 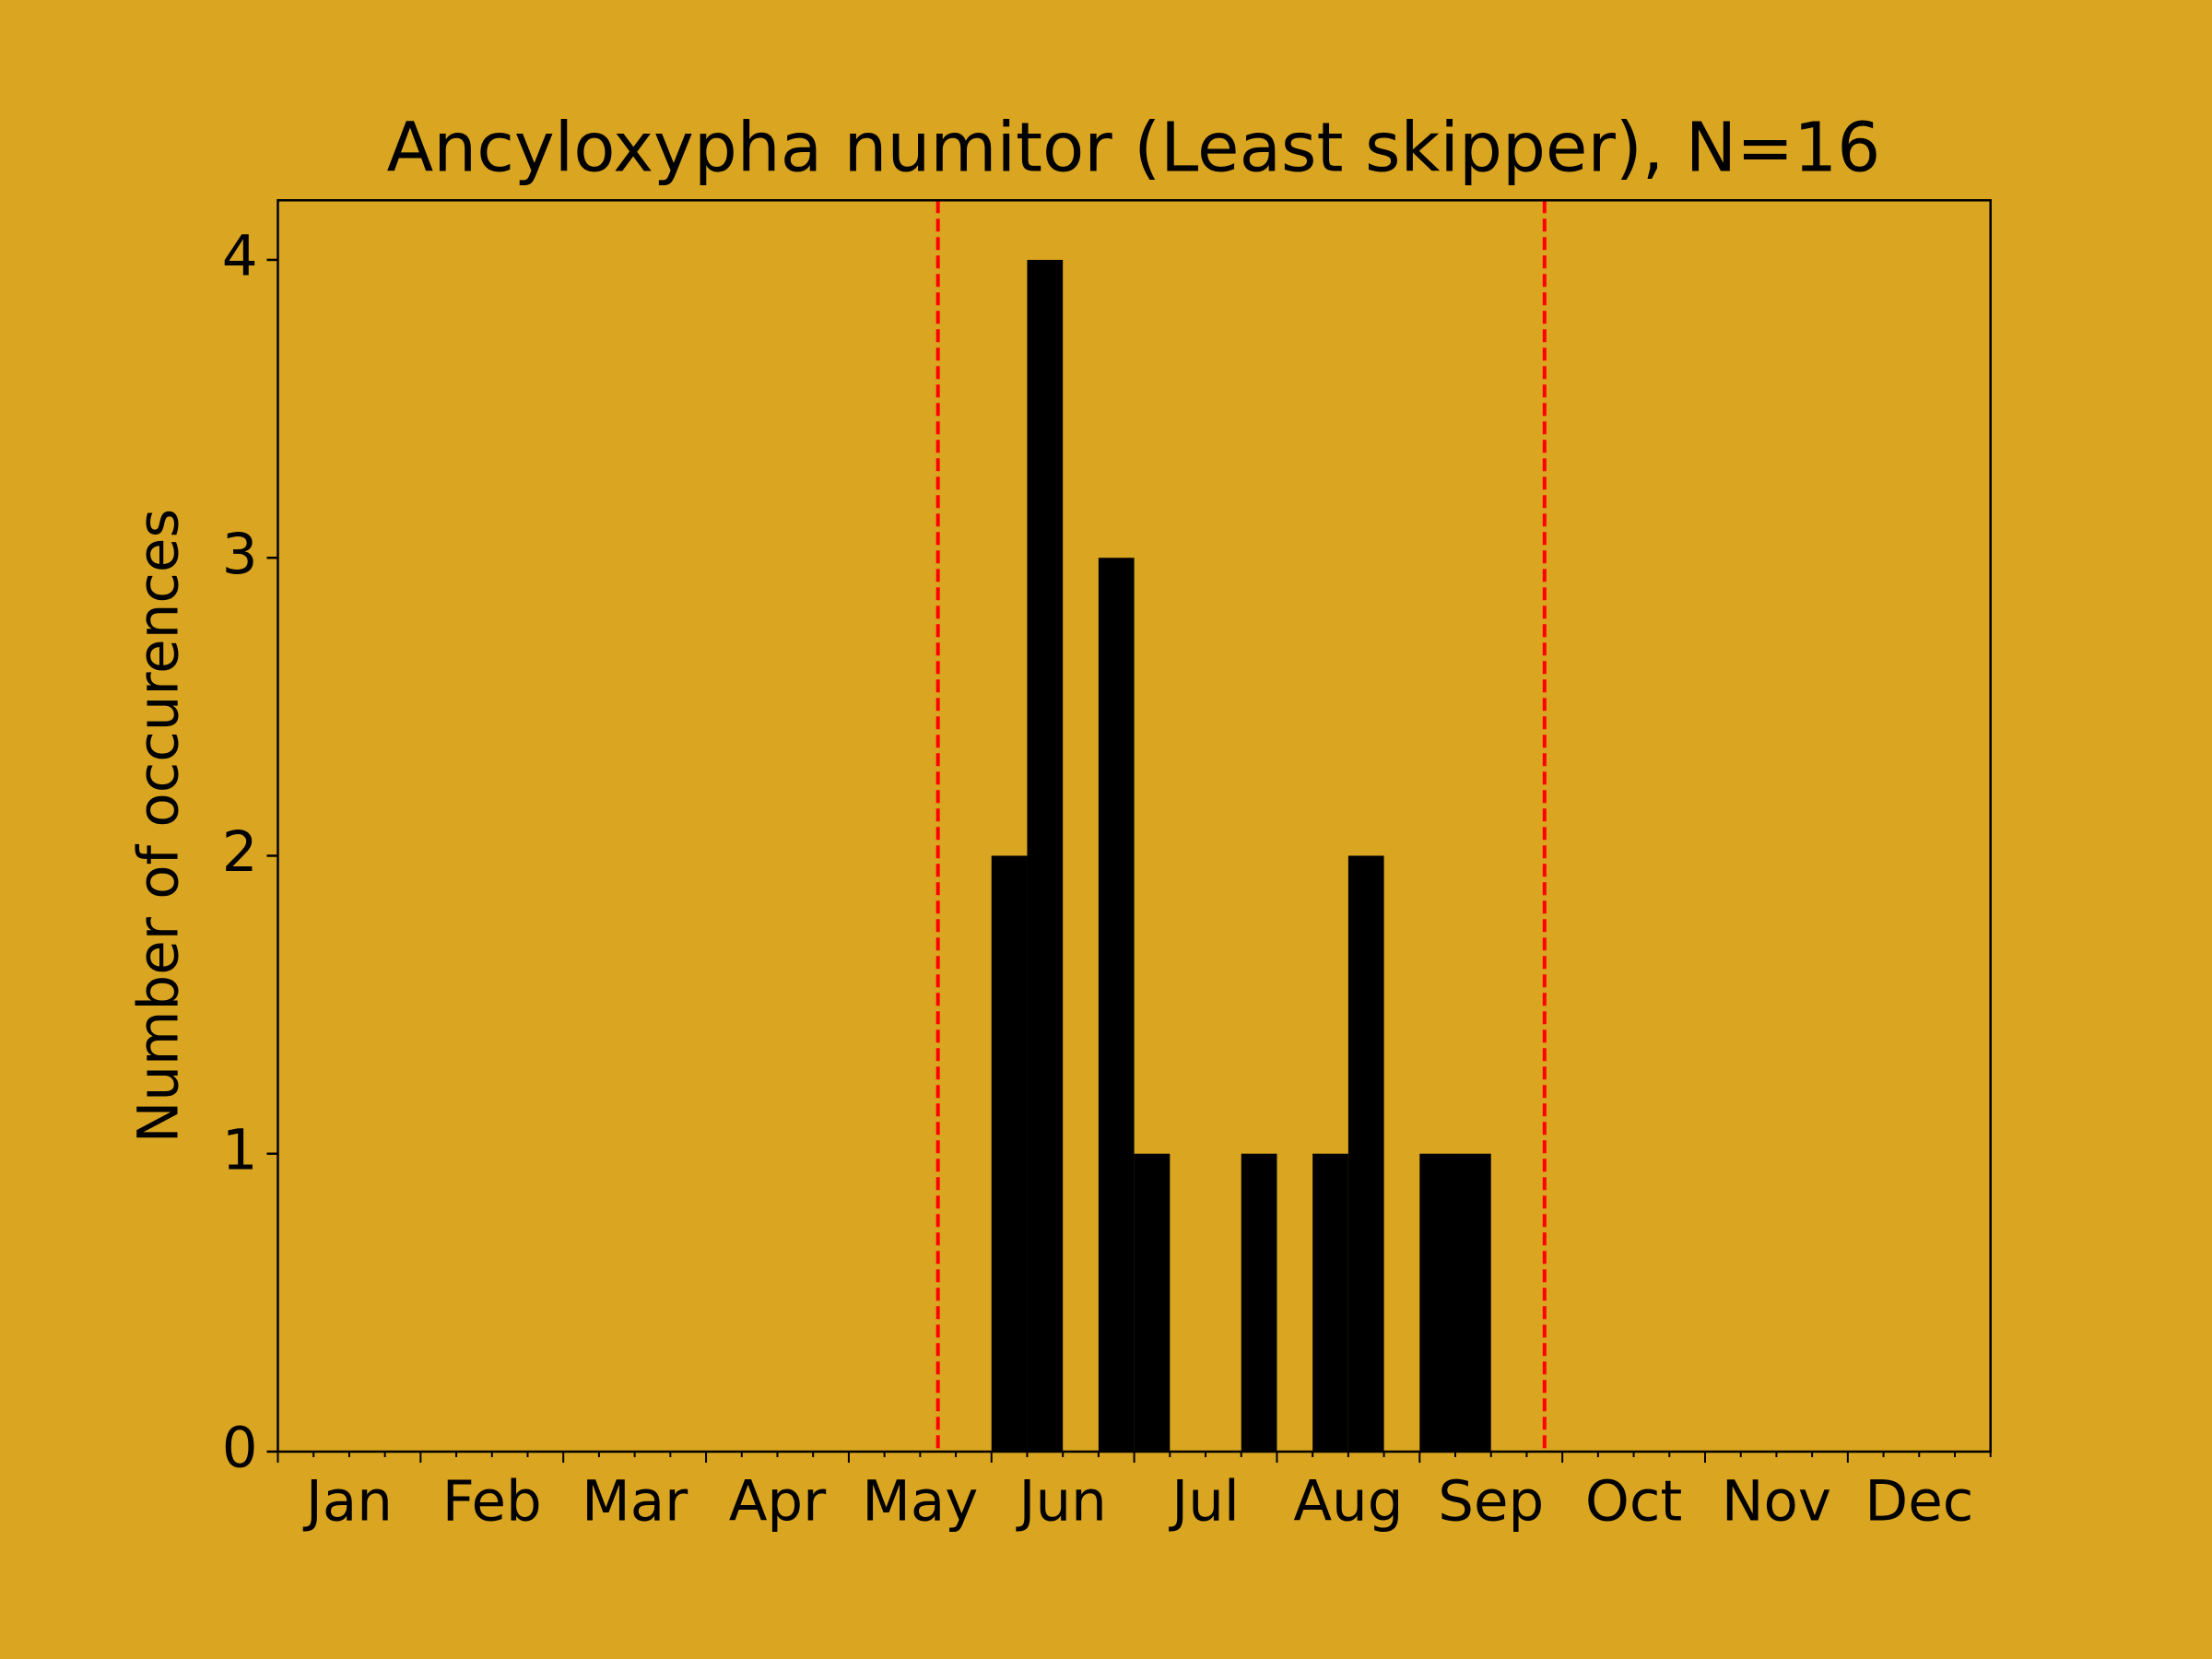 I want to click on x-tick-label: Feb, so click(x=492, y=1502).